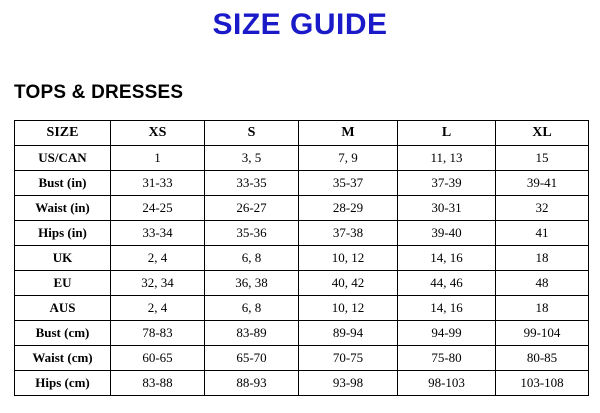 Image resolution: width=600 pixels, height=413 pixels. Describe the element at coordinates (542, 133) in the screenshot. I see `column-header-xl: XL` at that location.